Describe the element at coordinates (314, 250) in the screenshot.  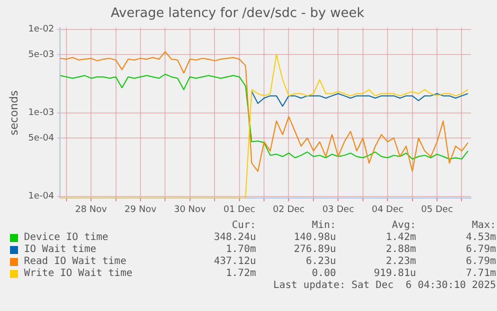
I see `text: 276.89u` at that location.